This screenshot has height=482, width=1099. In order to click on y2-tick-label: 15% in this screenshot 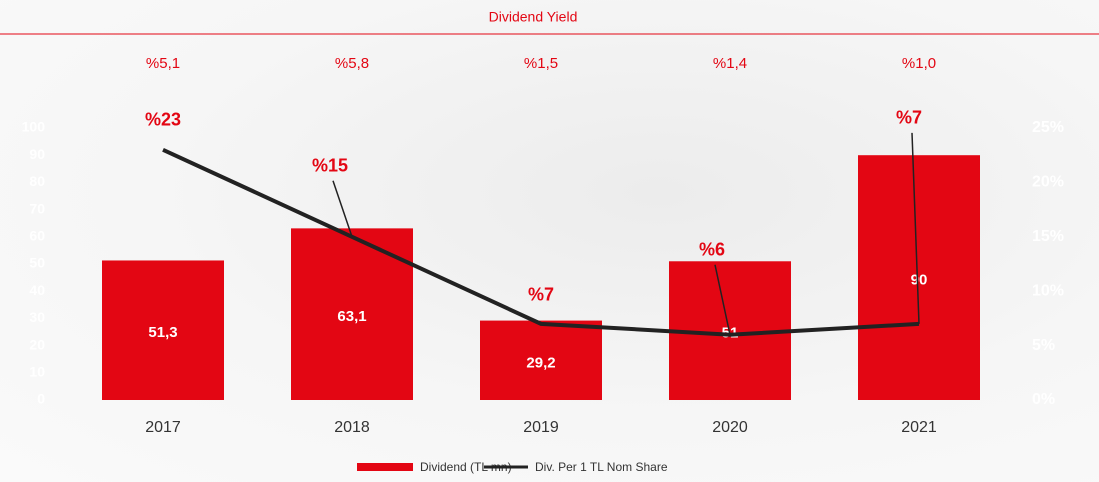, I will do `click(1048, 236)`.